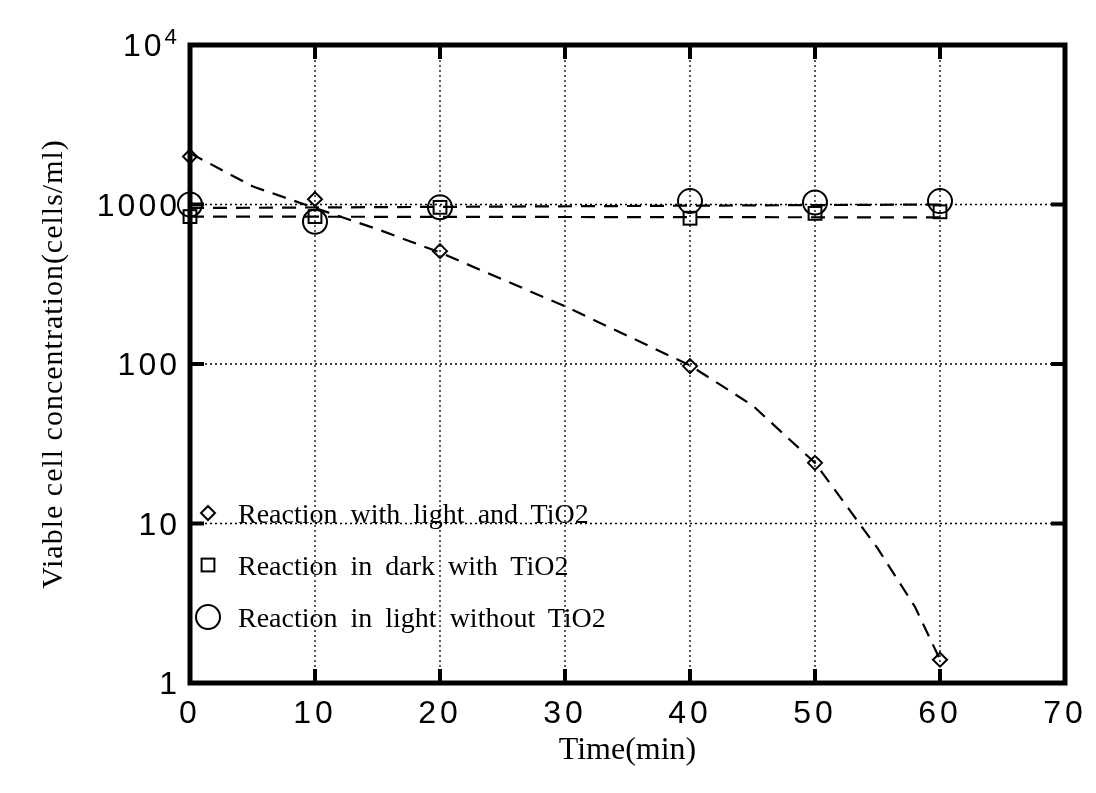  Describe the element at coordinates (159, 523) in the screenshot. I see `y-tick-label: 10` at that location.